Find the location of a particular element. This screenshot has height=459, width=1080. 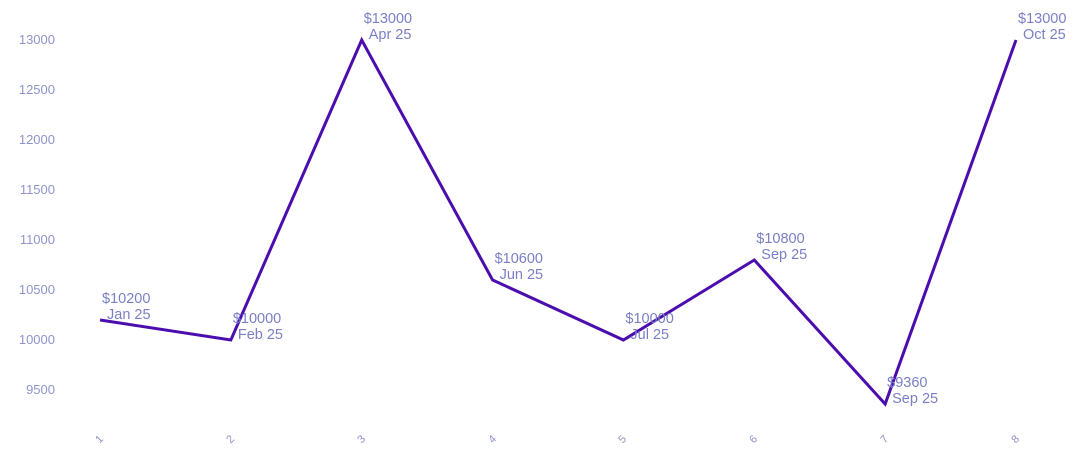

data-point-label: $10000 Jul 25 is located at coordinates (649, 327).